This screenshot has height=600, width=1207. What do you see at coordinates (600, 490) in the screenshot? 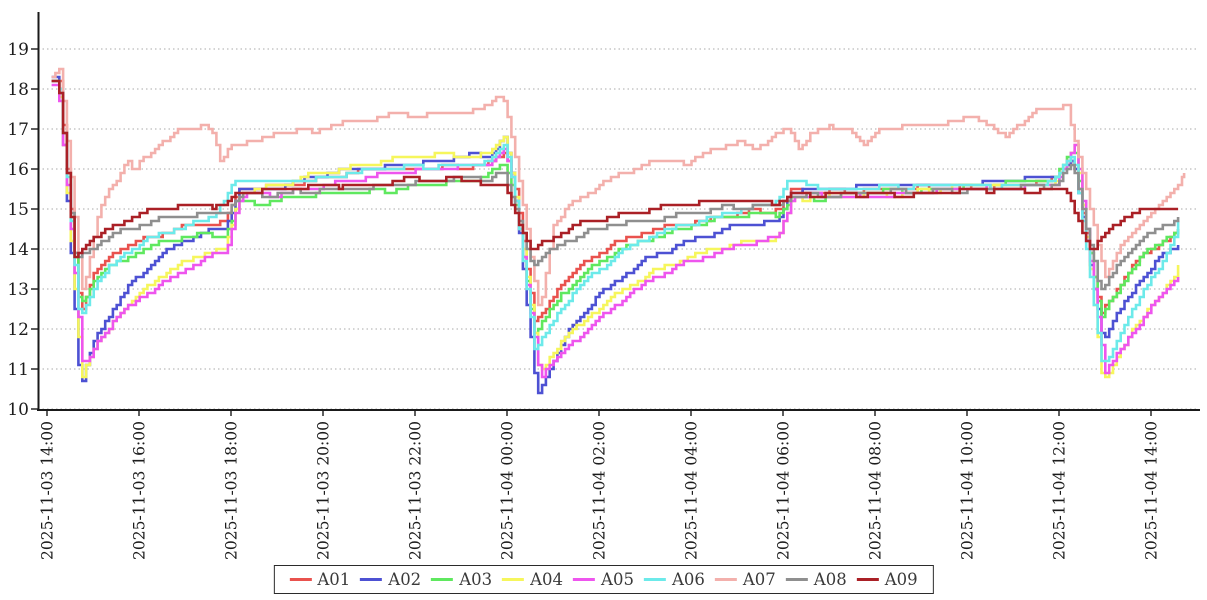
I see `x-tick-label: 2025-11-04 02:00` at bounding box center [600, 490].